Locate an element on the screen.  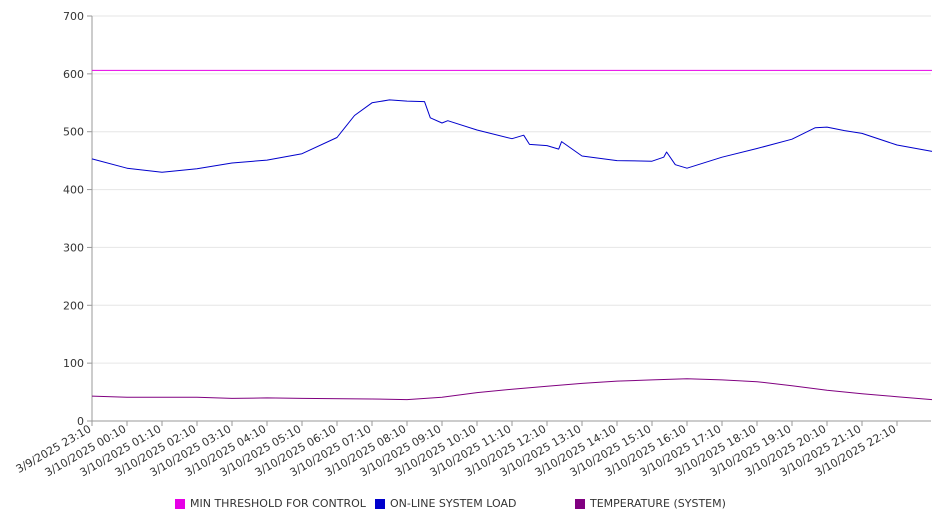
y-tick-label: 100 is located at coordinates (73, 363).